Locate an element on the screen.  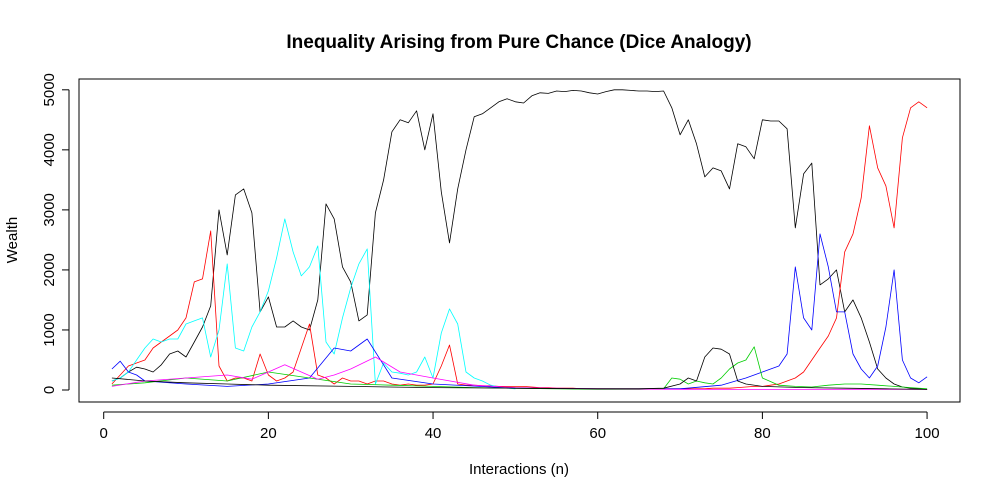
x-axis: 0 20 40 60 80 100 is located at coordinates (520, 426).